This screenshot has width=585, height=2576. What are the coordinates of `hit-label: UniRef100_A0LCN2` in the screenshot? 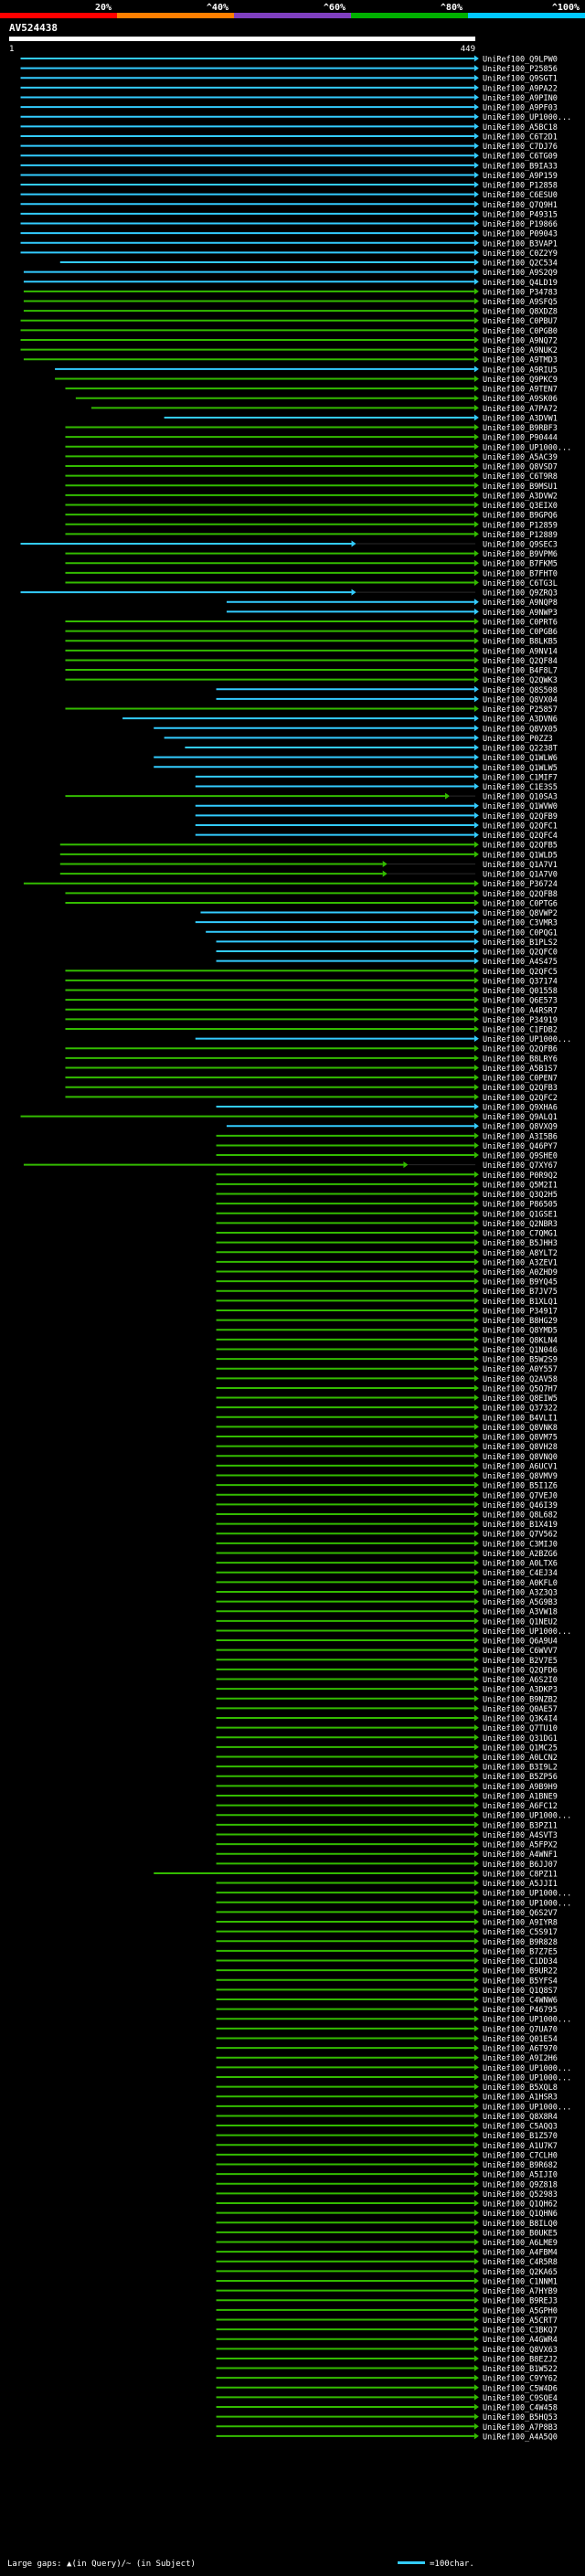 It's located at (520, 1758).